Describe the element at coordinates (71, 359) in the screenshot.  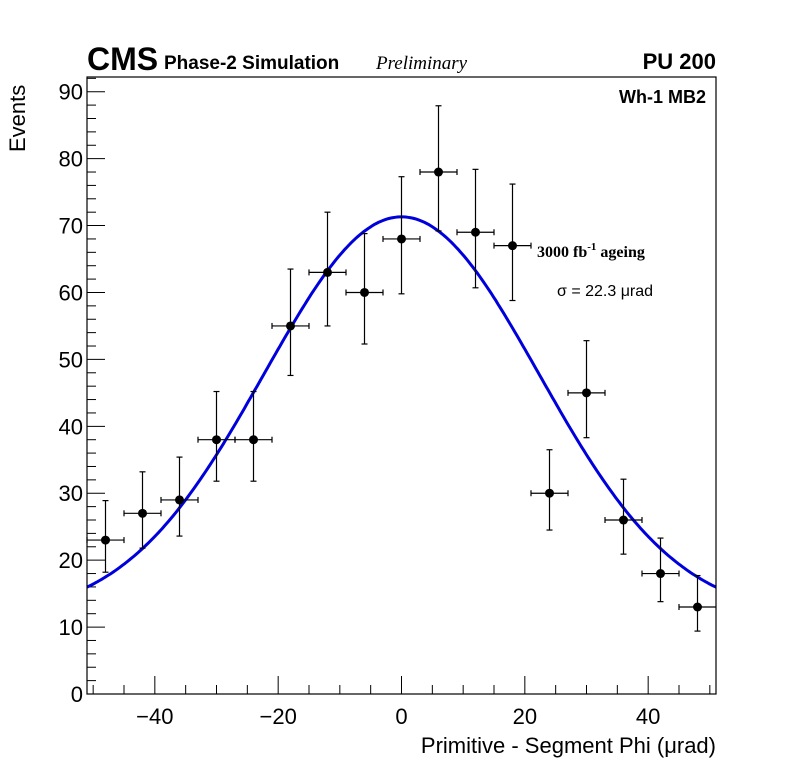
I see `y-tick-label: 50` at that location.